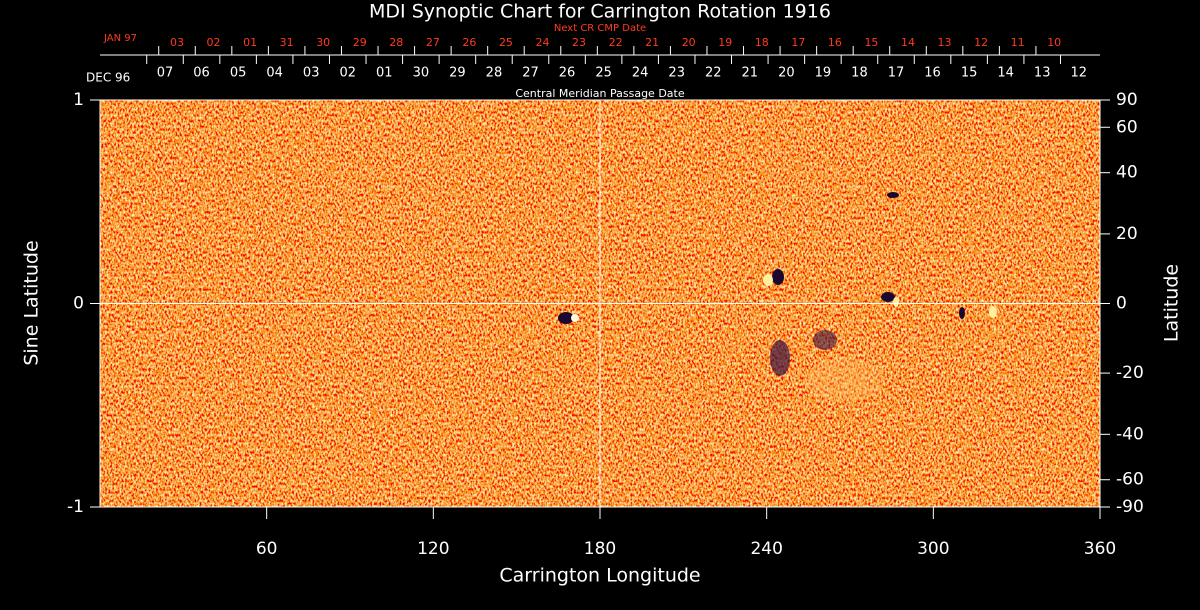  What do you see at coordinates (599, 576) in the screenshot?
I see `x-axis-title: Carrington Longitude` at bounding box center [599, 576].